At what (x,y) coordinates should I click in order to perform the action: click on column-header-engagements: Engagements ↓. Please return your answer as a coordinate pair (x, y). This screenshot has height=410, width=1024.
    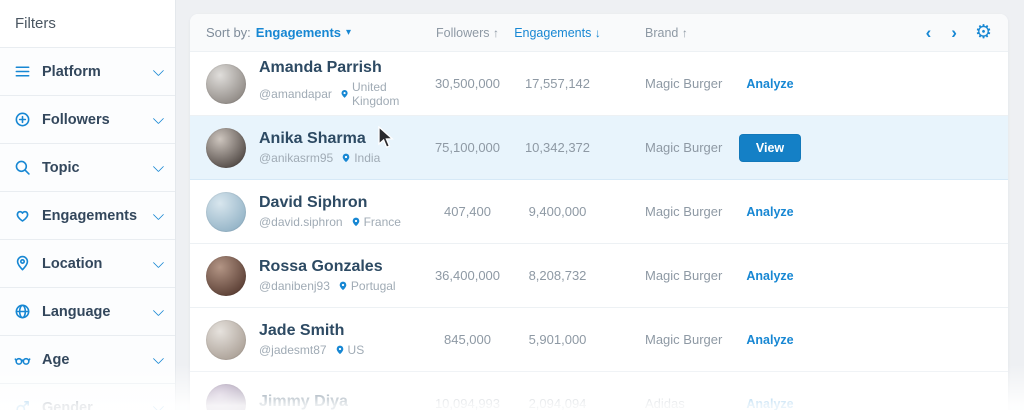
    Looking at the image, I should click on (557, 33).